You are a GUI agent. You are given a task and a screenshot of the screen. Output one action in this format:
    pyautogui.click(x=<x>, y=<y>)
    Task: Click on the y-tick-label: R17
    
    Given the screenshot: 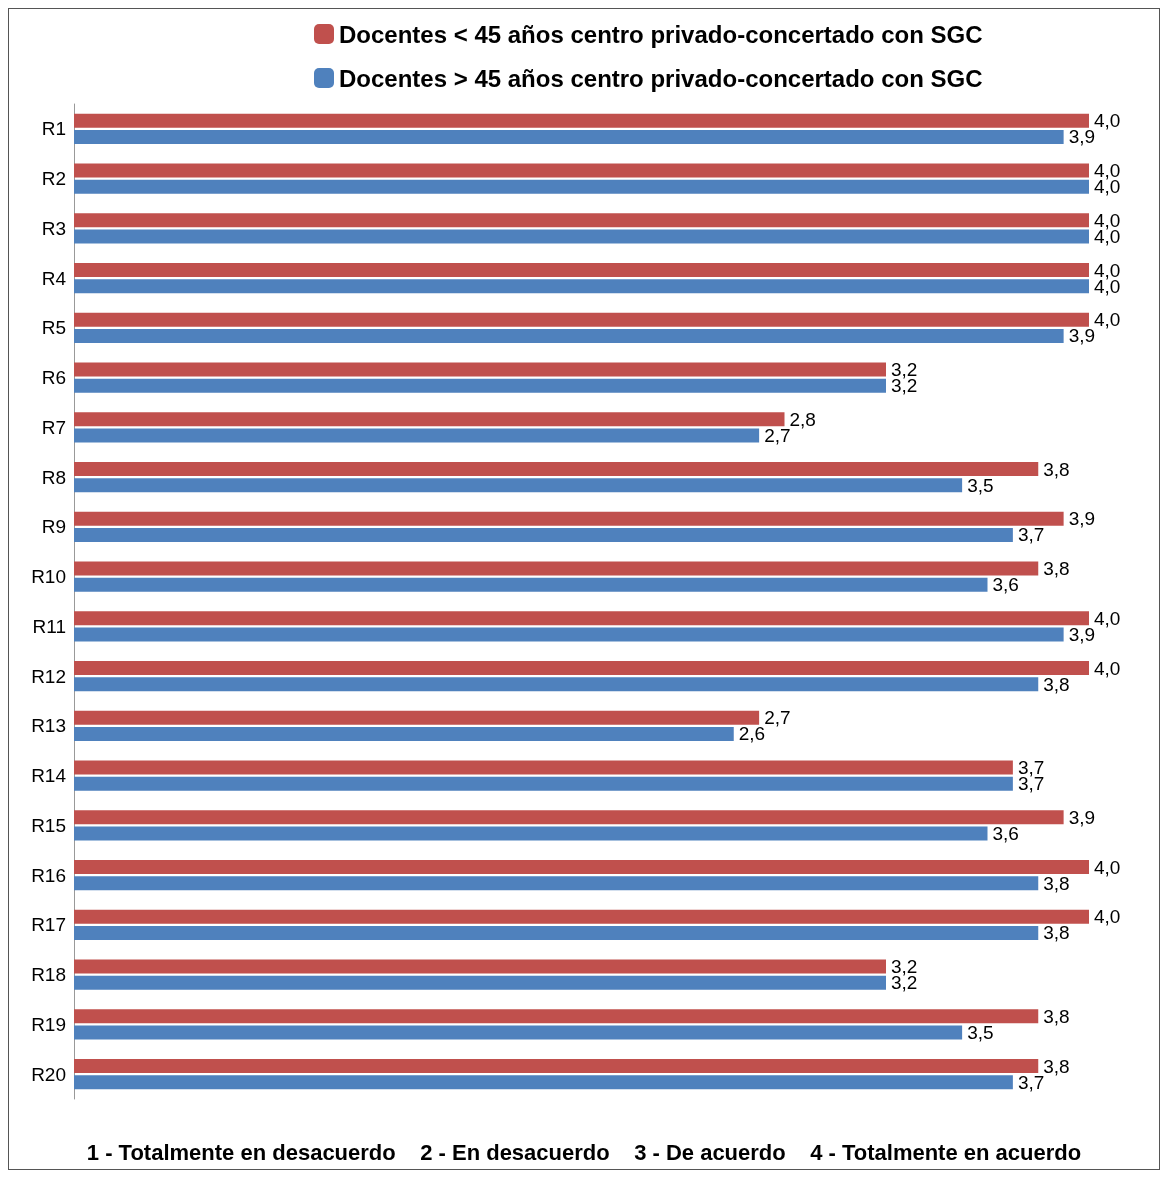 What is the action you would take?
    pyautogui.click(x=48, y=925)
    